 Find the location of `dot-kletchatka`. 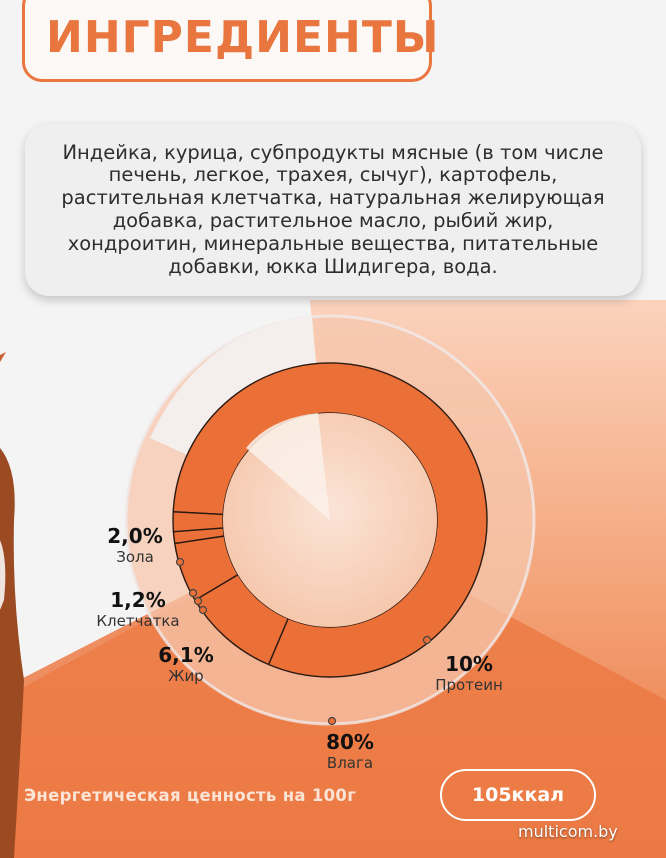

dot-kletchatka is located at coordinates (193, 593).